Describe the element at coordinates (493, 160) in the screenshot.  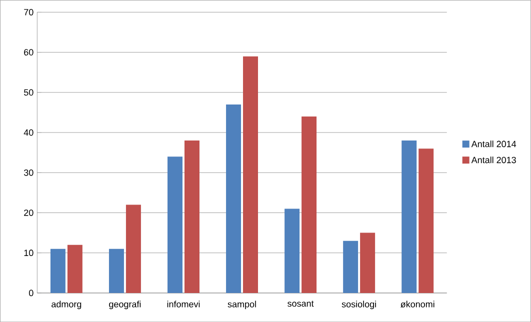
I see `legend-label: Antall 2013` at that location.